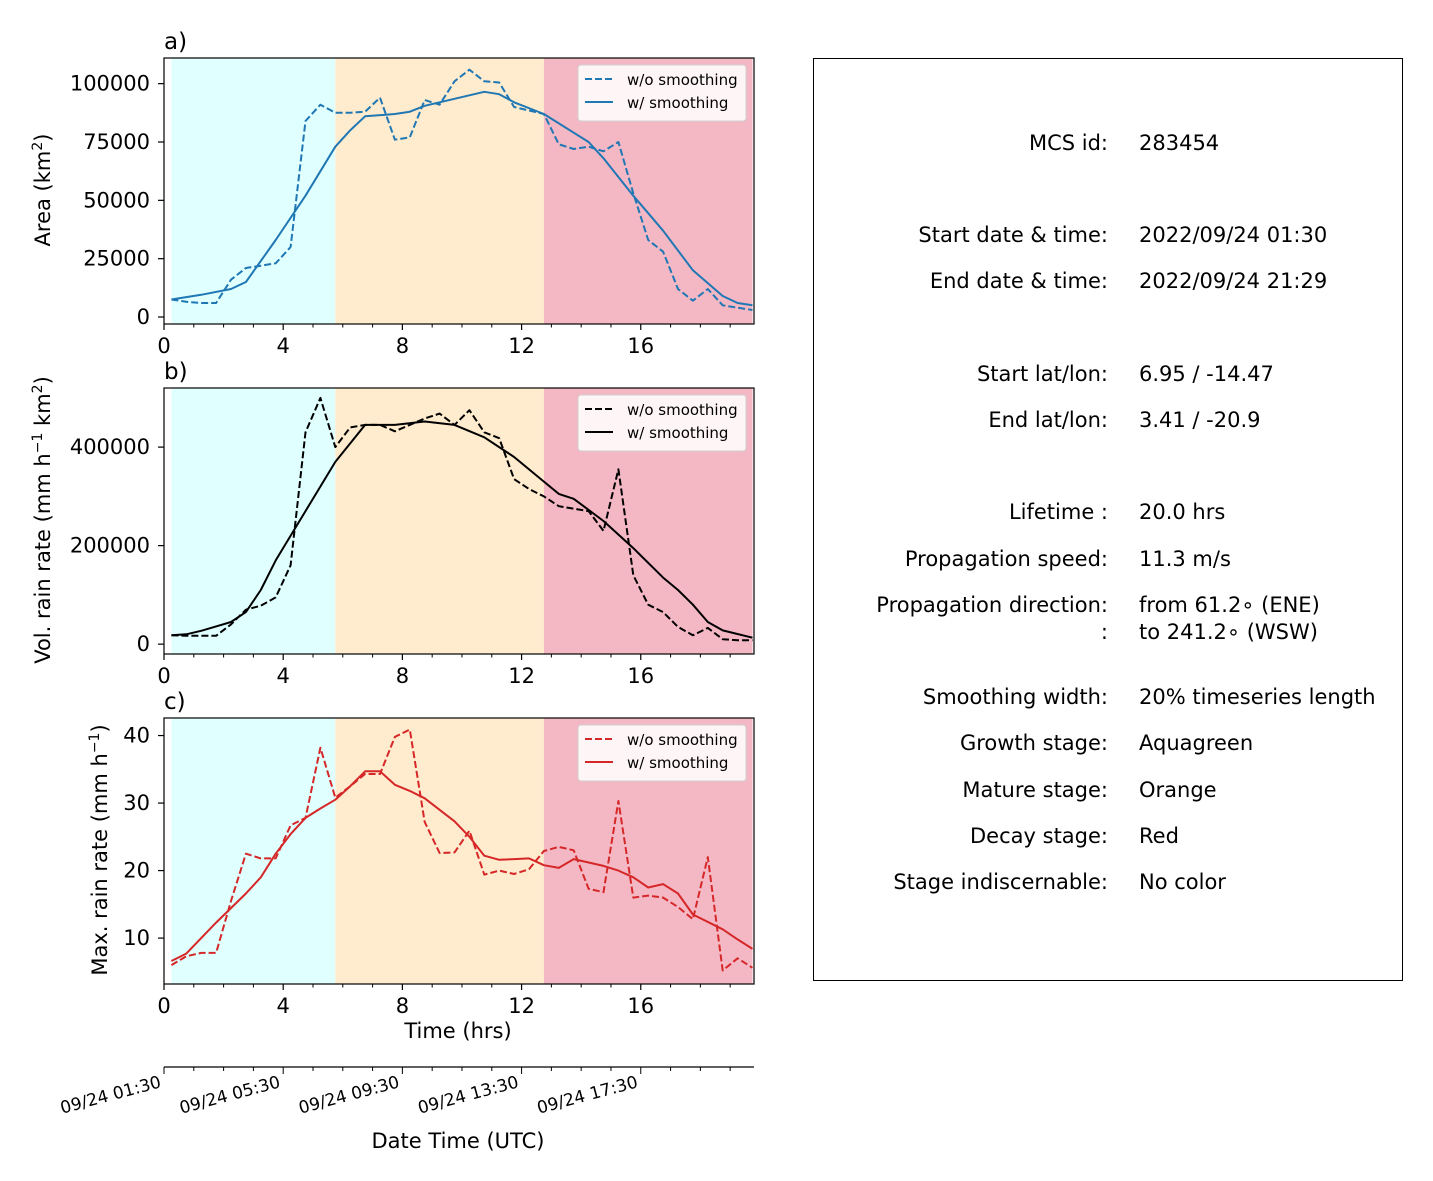  Describe the element at coordinates (349, 1096) in the screenshot. I see `date-tick-label: 09/24 09:30` at that location.